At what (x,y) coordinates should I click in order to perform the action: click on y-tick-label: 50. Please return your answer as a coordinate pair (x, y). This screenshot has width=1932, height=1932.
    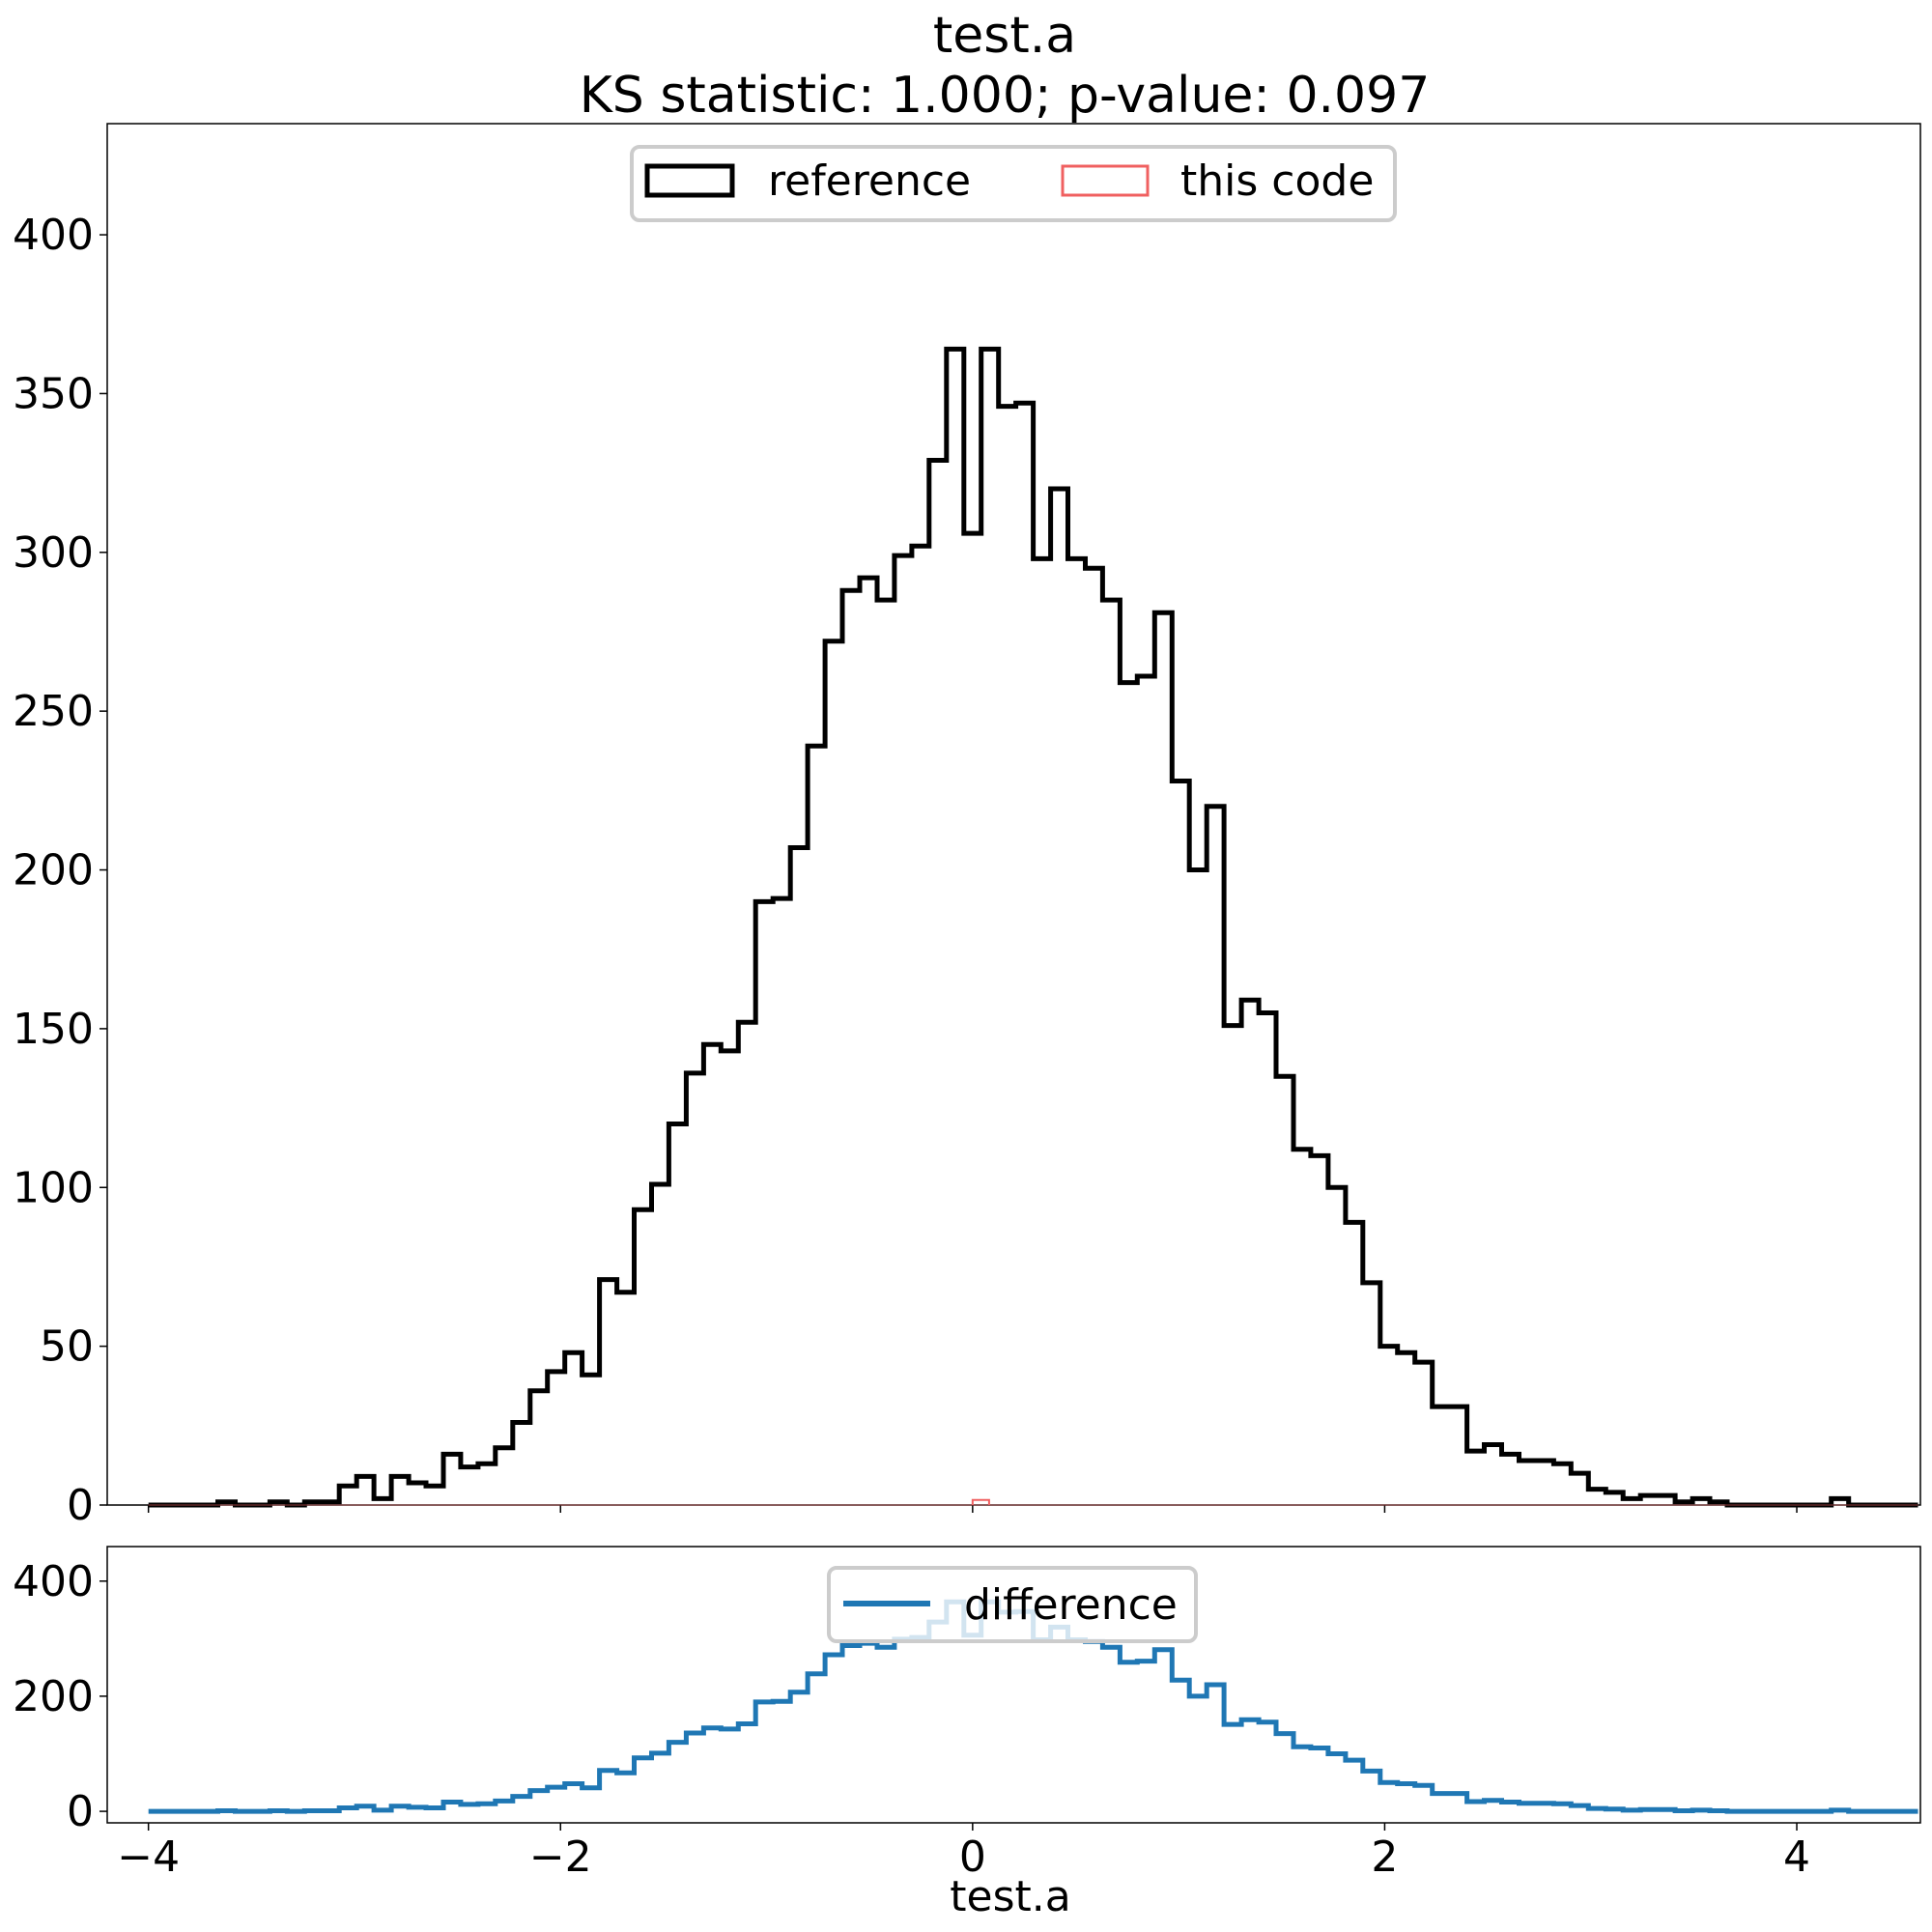
    Looking at the image, I should click on (67, 1347).